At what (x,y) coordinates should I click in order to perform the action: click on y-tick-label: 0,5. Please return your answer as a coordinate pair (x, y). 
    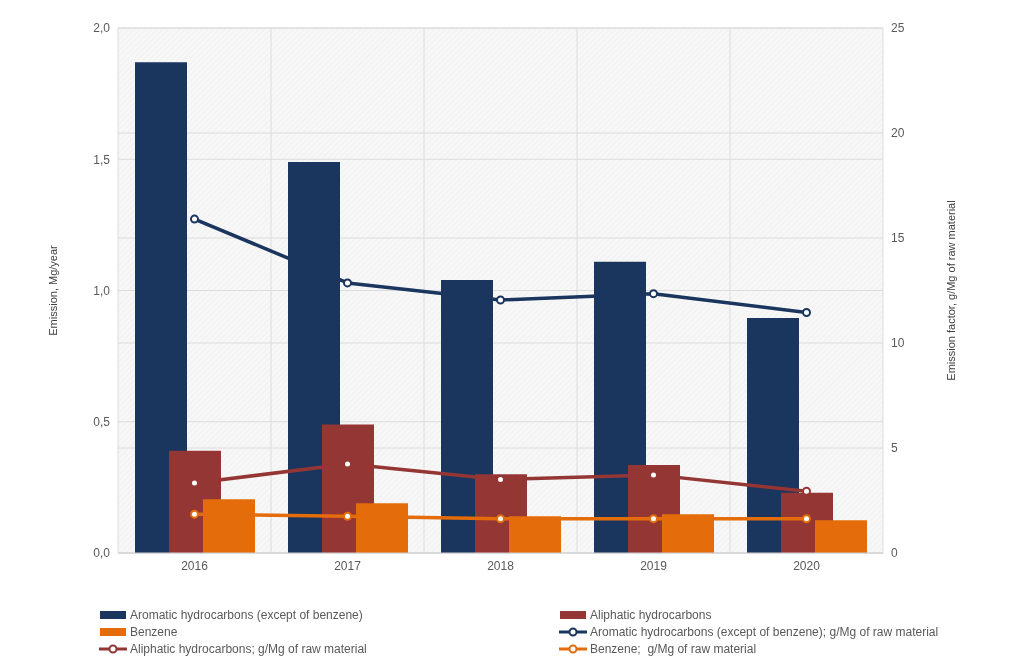
    Looking at the image, I should click on (102, 422).